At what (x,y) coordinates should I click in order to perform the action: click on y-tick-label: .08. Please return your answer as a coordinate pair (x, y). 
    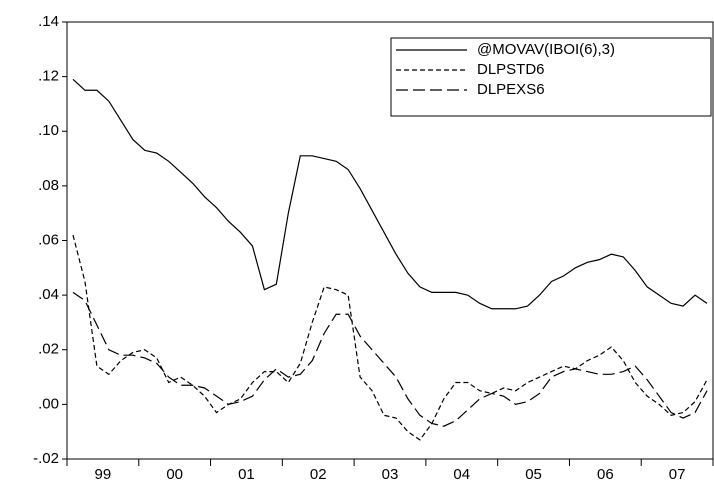
    Looking at the image, I should click on (48, 185).